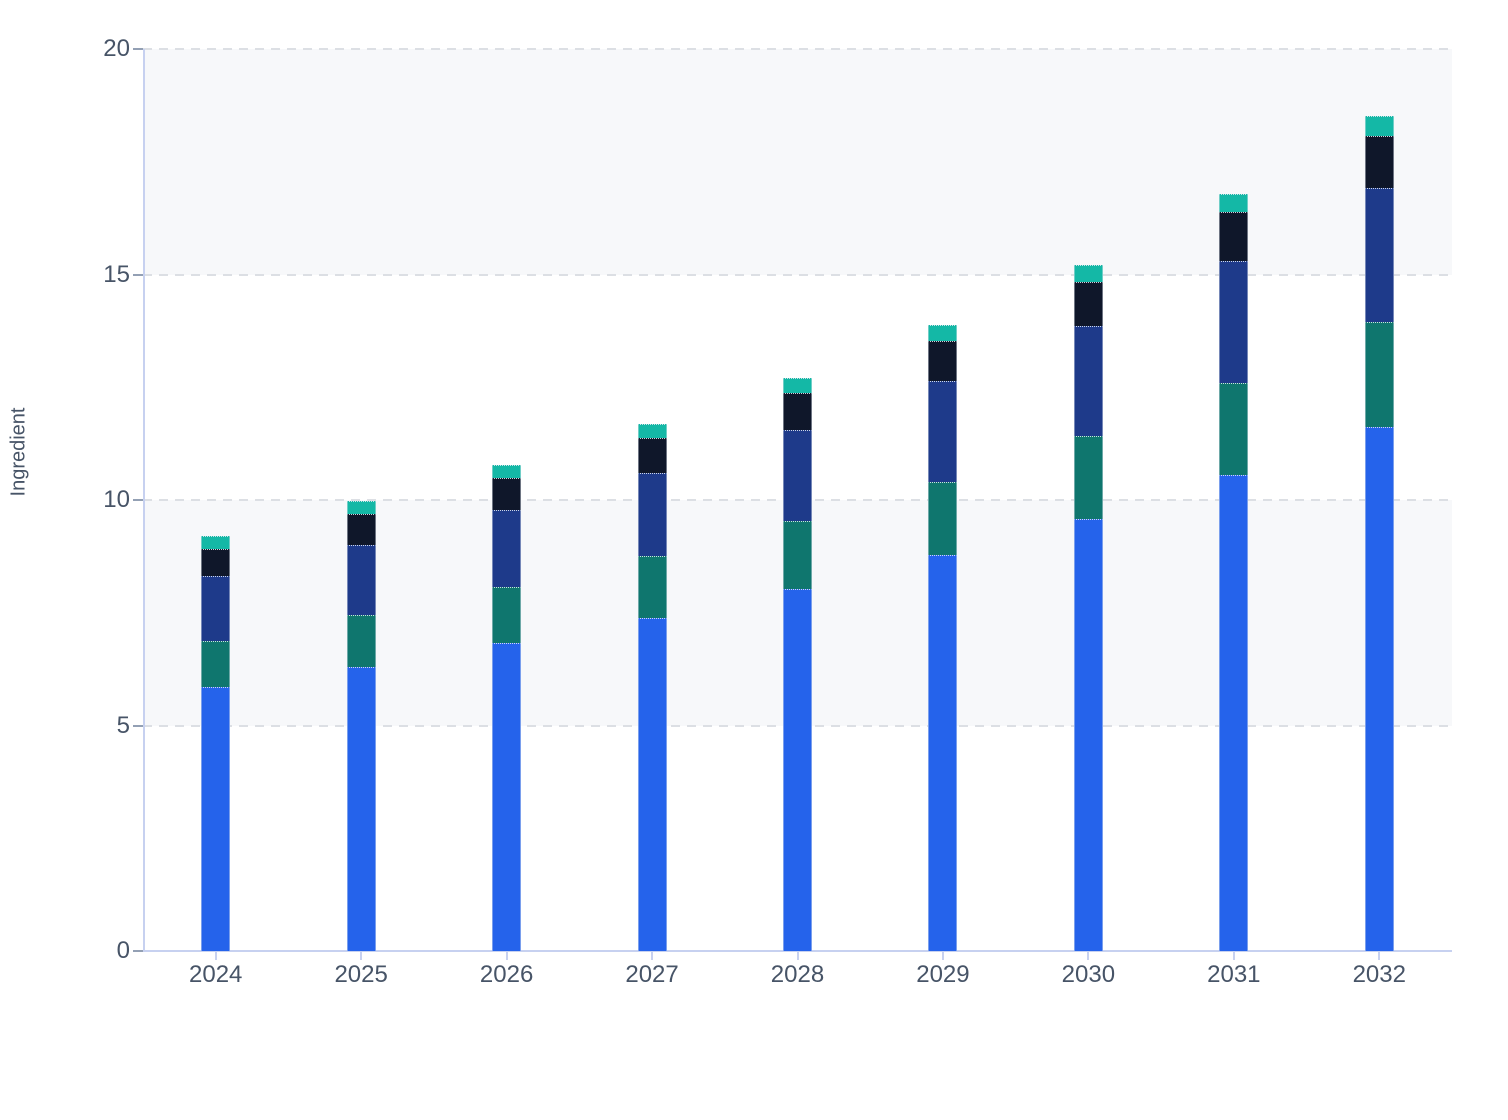 This screenshot has height=1120, width=1508. I want to click on bar-segment-2024-teal, so click(216, 664).